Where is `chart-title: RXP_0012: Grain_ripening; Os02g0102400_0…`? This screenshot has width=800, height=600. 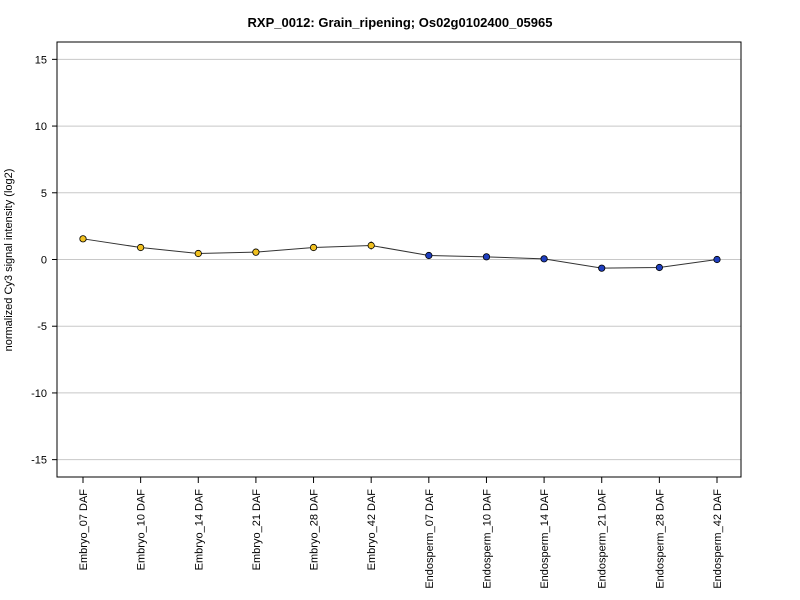 chart-title: RXP_0012: Grain_ripening; Os02g0102400_0… is located at coordinates (400, 22).